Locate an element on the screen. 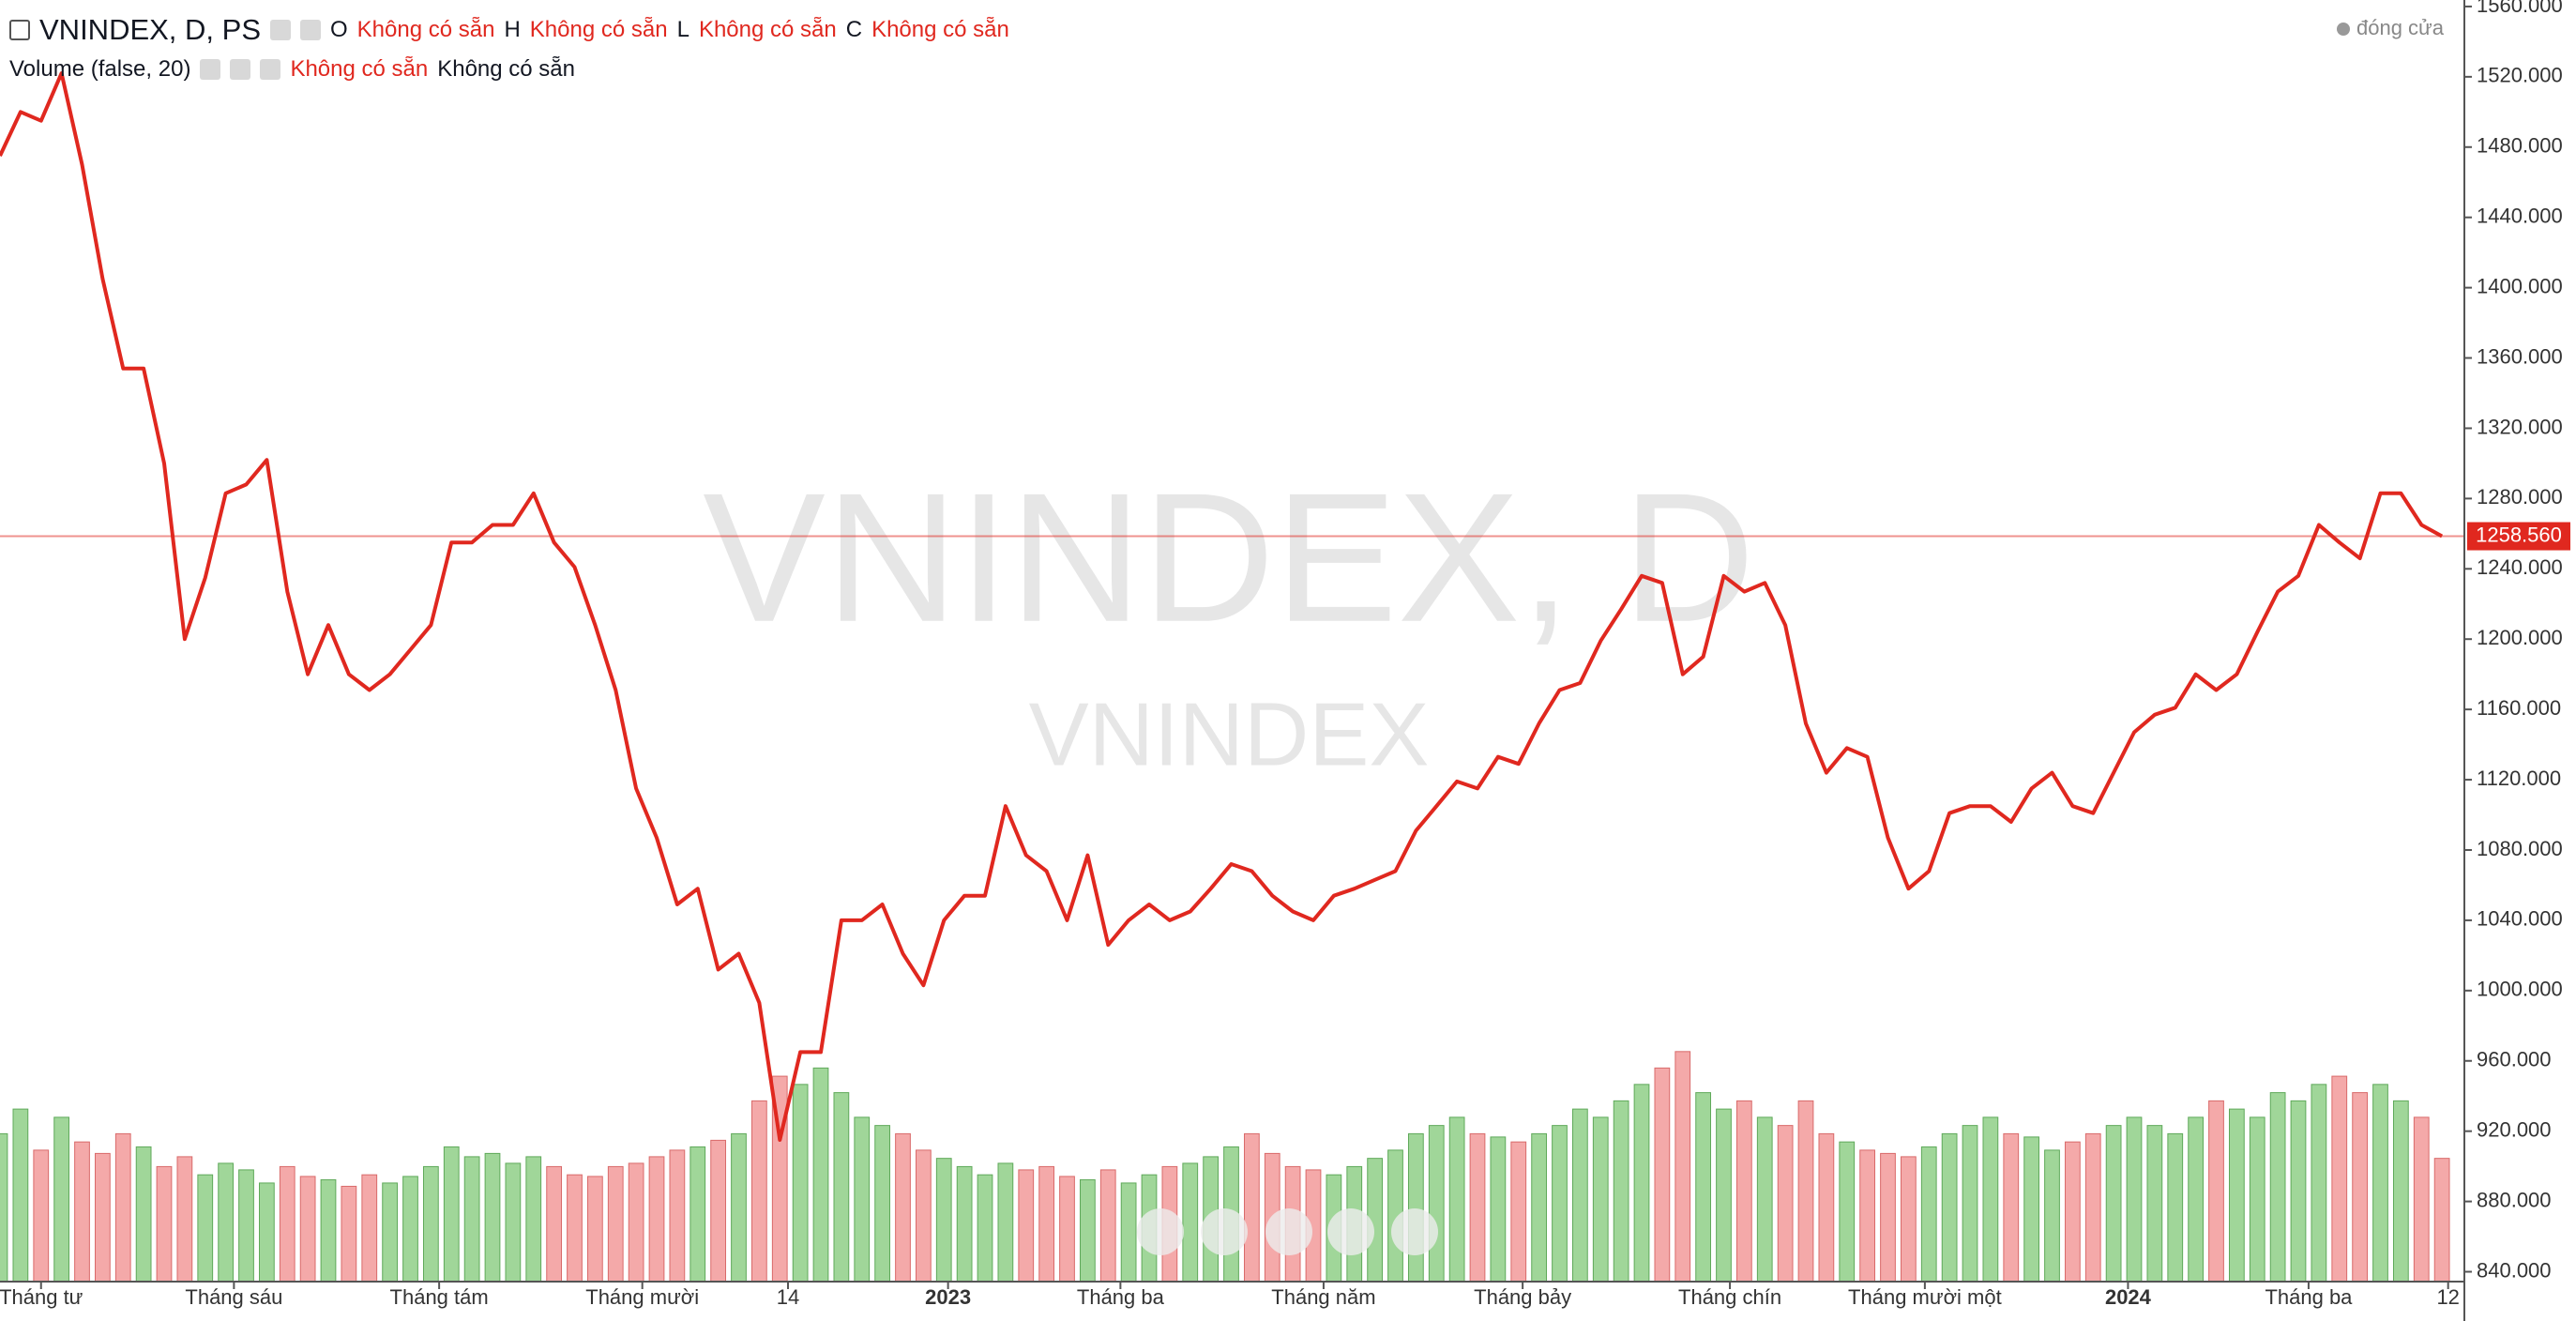  close-dot is located at coordinates (2343, 30).